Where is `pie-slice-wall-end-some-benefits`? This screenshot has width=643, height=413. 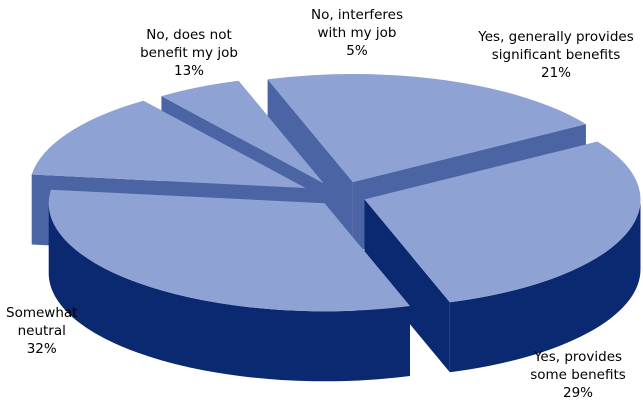 pie-slice-wall-end-some-benefits is located at coordinates (407, 286).